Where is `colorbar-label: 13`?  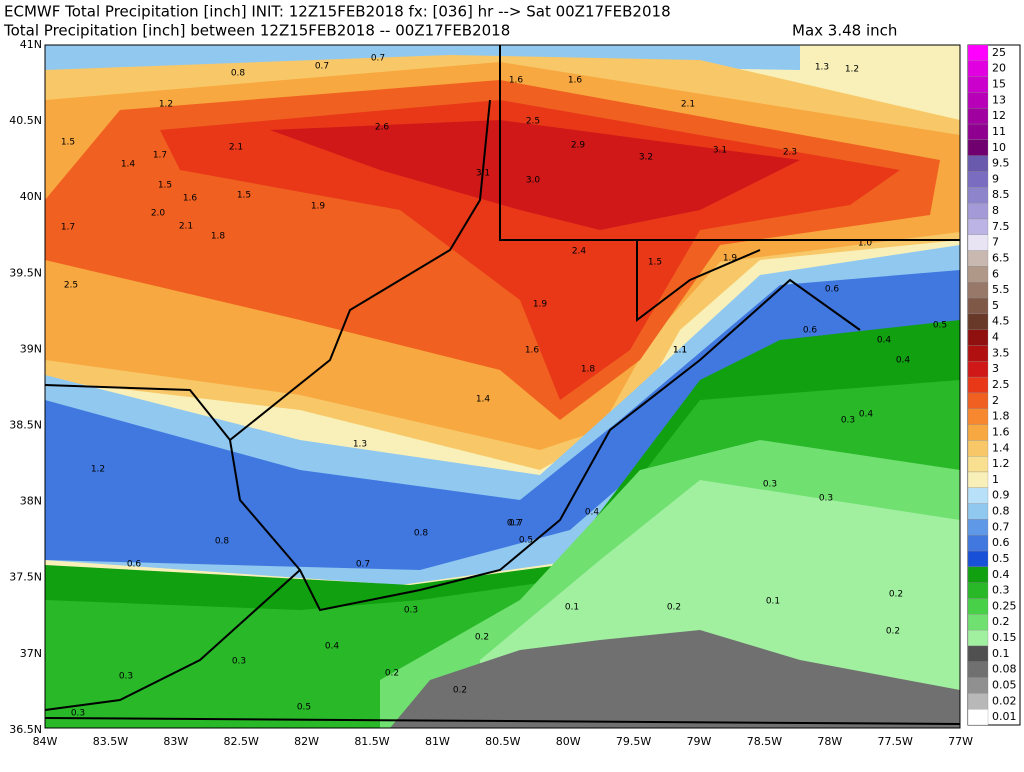
colorbar-label: 13 is located at coordinates (999, 99).